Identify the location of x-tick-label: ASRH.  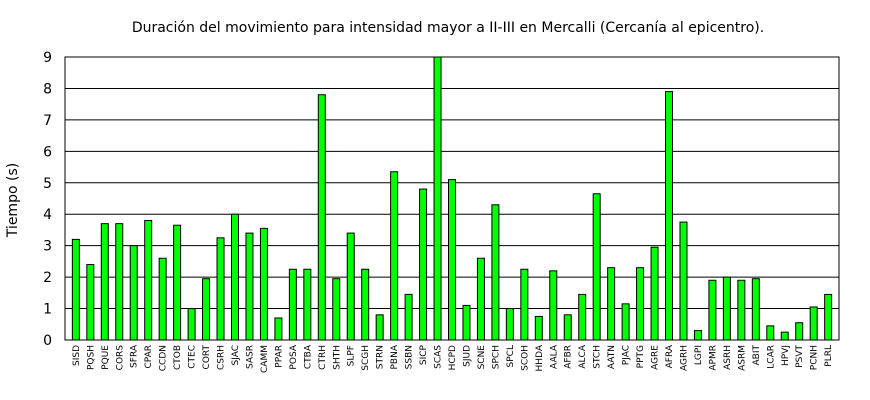
(728, 357).